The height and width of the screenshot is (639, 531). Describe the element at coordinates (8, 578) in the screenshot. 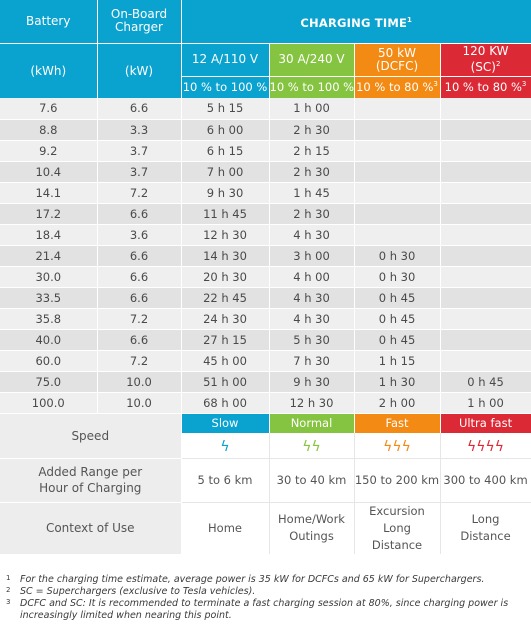

I see `footnote-1-number: 1` at that location.